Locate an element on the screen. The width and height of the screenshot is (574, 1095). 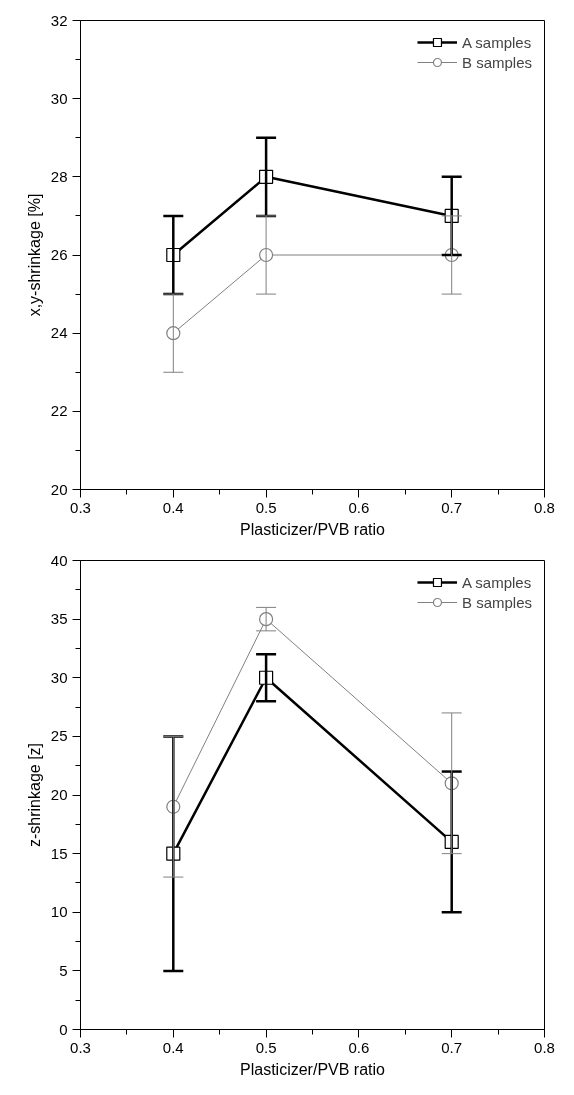
y-tick-label: 22 is located at coordinates (59, 411).